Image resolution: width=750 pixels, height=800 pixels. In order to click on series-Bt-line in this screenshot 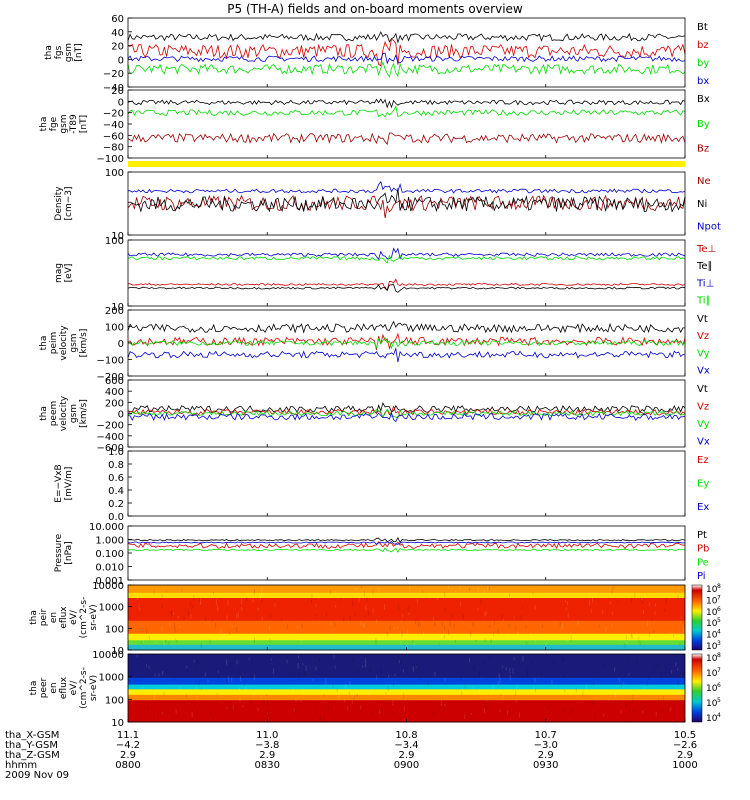, I will do `click(406, 37)`.